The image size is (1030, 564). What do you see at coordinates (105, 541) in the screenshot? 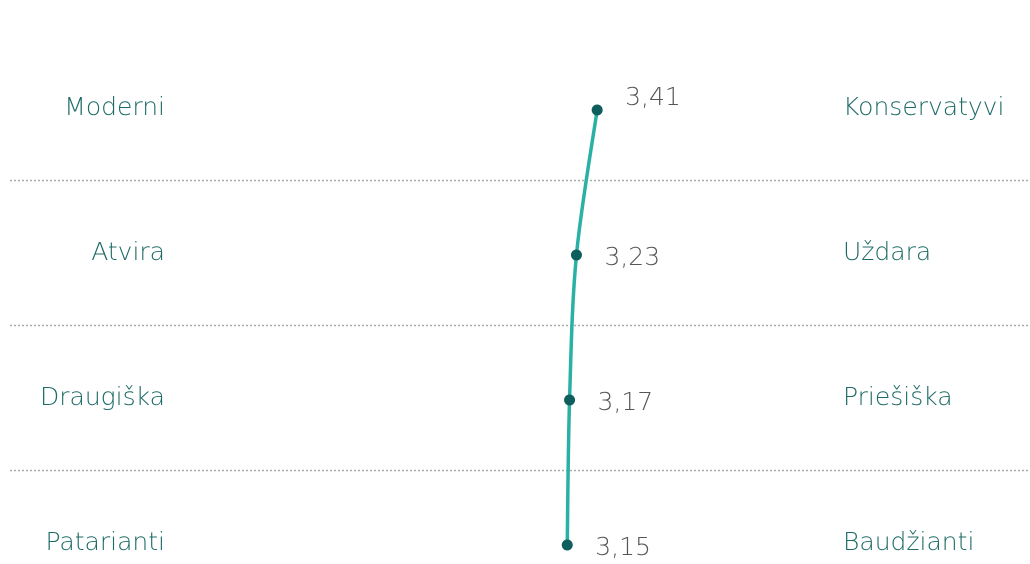
I see `left-label: Patarianti` at bounding box center [105, 541].